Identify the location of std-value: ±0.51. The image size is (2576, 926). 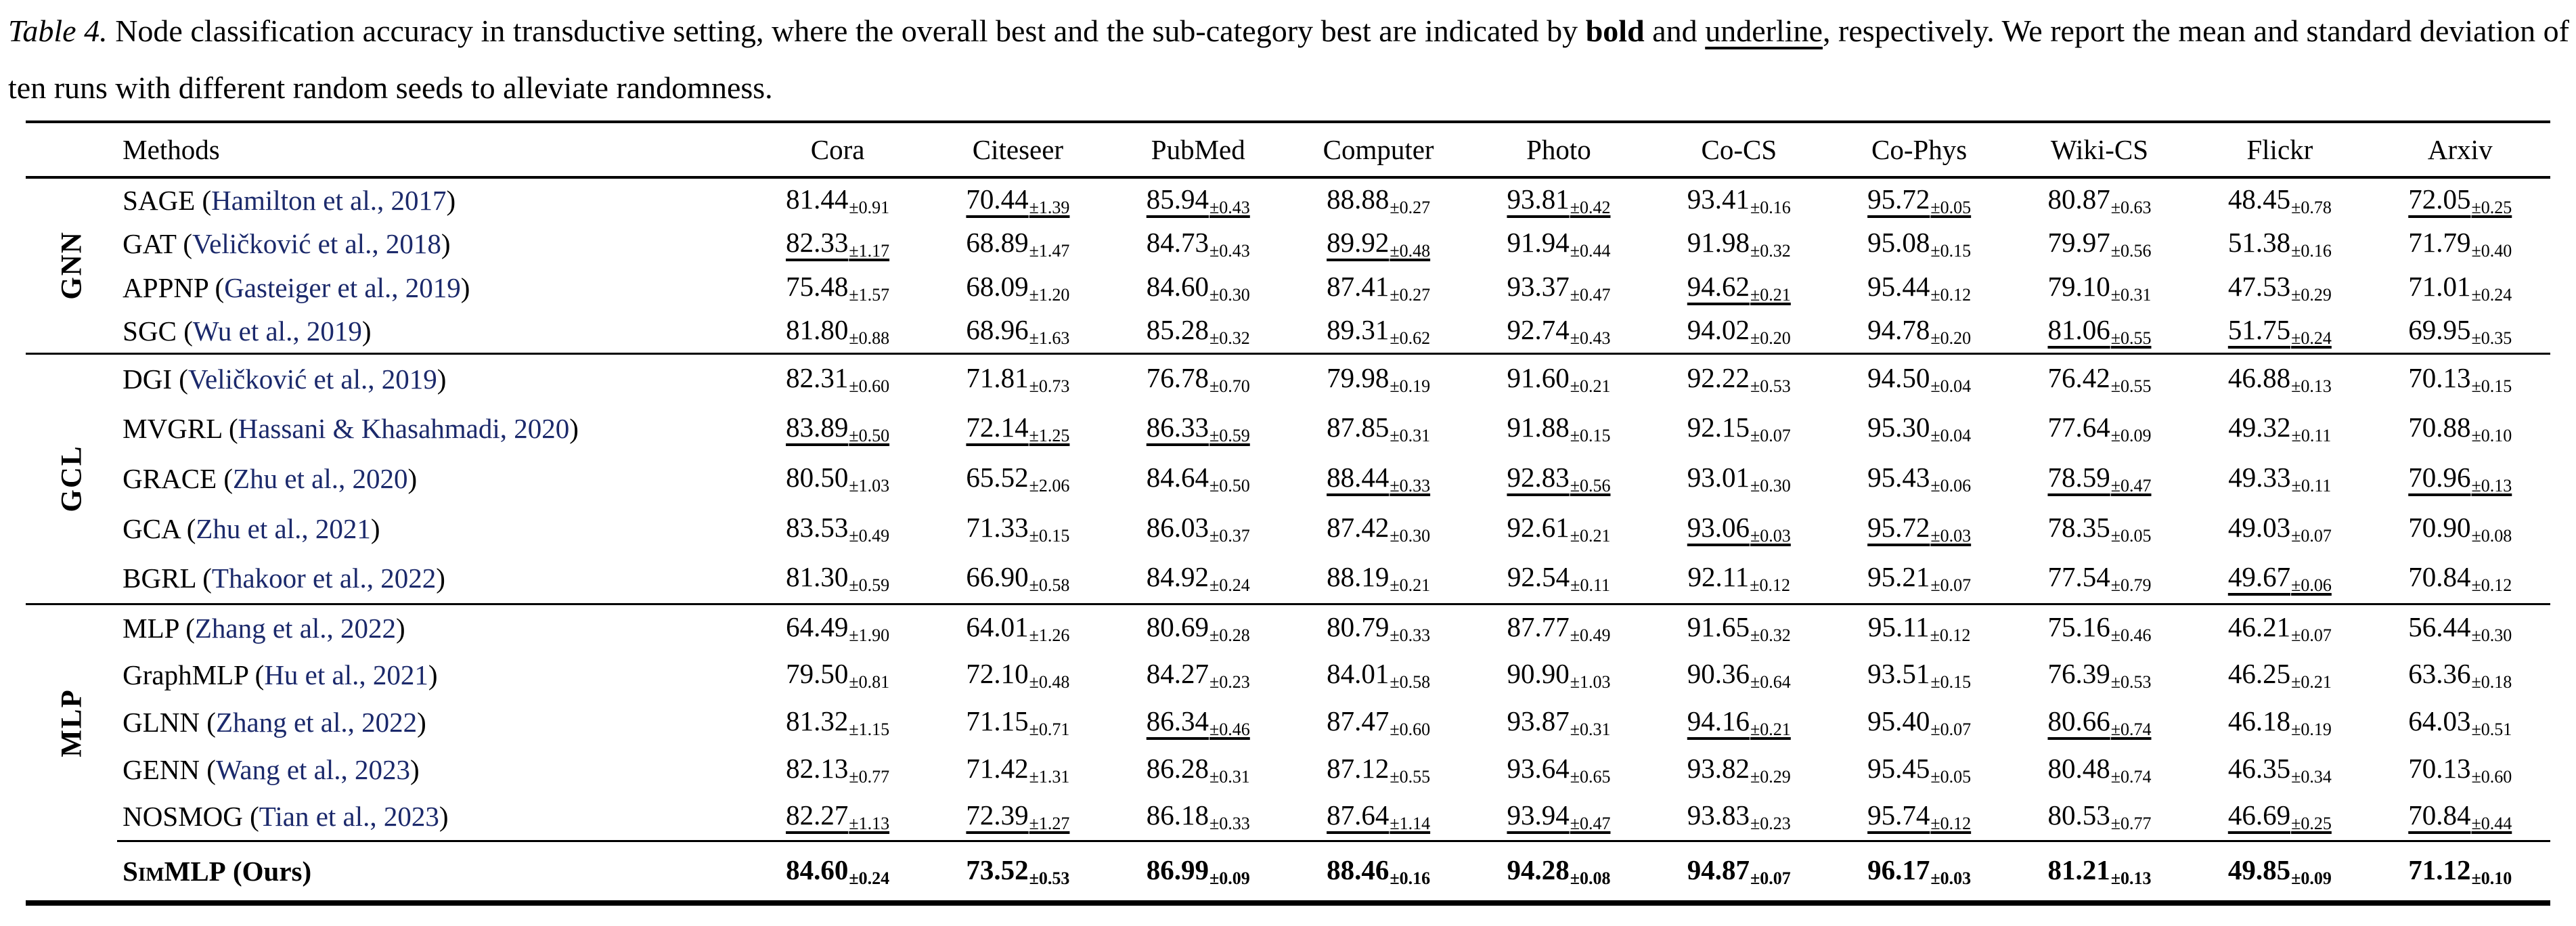
(2491, 730).